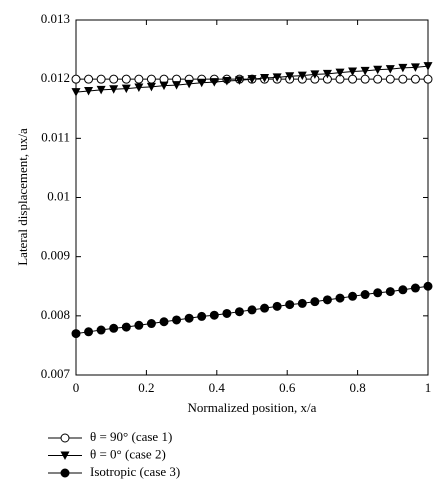 The height and width of the screenshot is (500, 448). I want to click on y-tick-label: 0.013, so click(55, 18).